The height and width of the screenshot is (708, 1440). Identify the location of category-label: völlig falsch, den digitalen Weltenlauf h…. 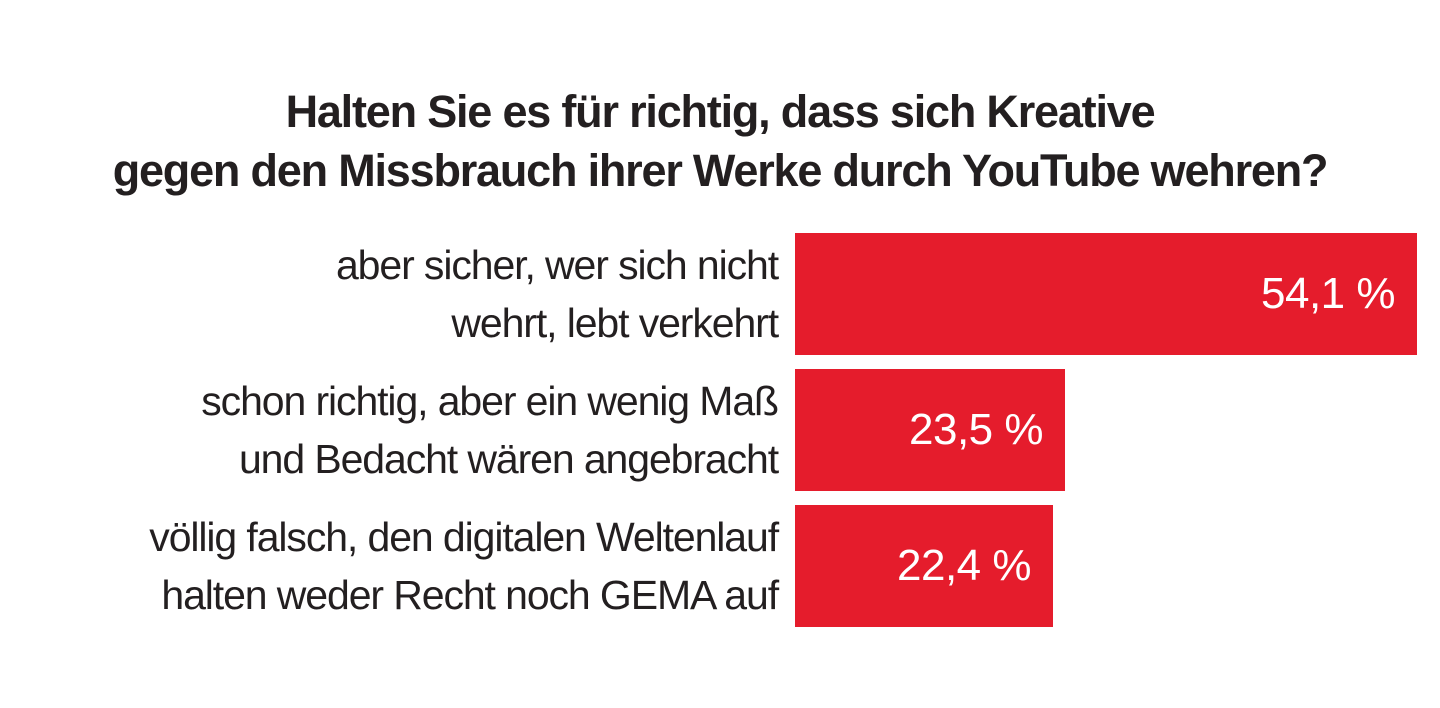
(389, 566).